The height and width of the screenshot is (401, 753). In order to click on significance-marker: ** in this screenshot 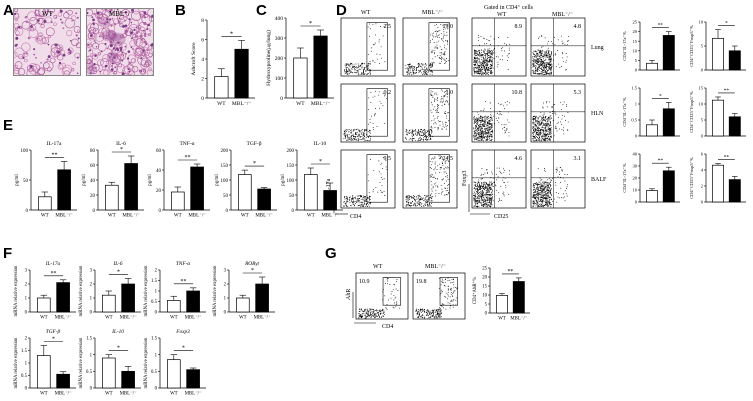, I will do `click(661, 161)`.